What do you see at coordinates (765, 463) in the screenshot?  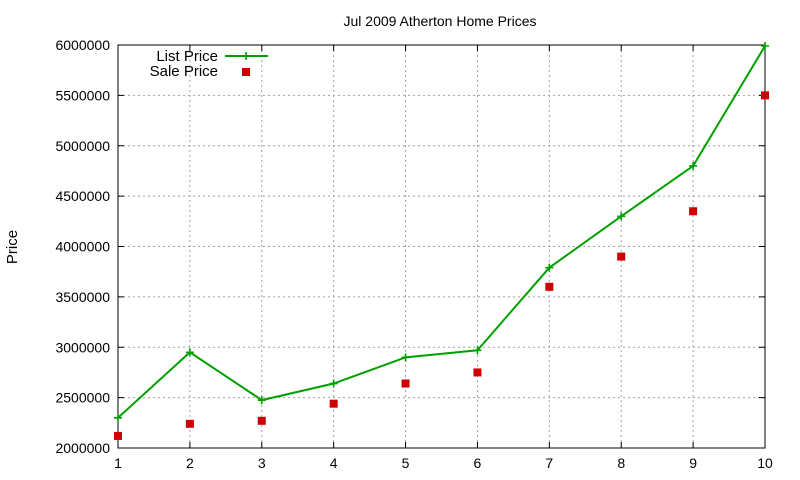 I see `x-tick-label: 10` at bounding box center [765, 463].